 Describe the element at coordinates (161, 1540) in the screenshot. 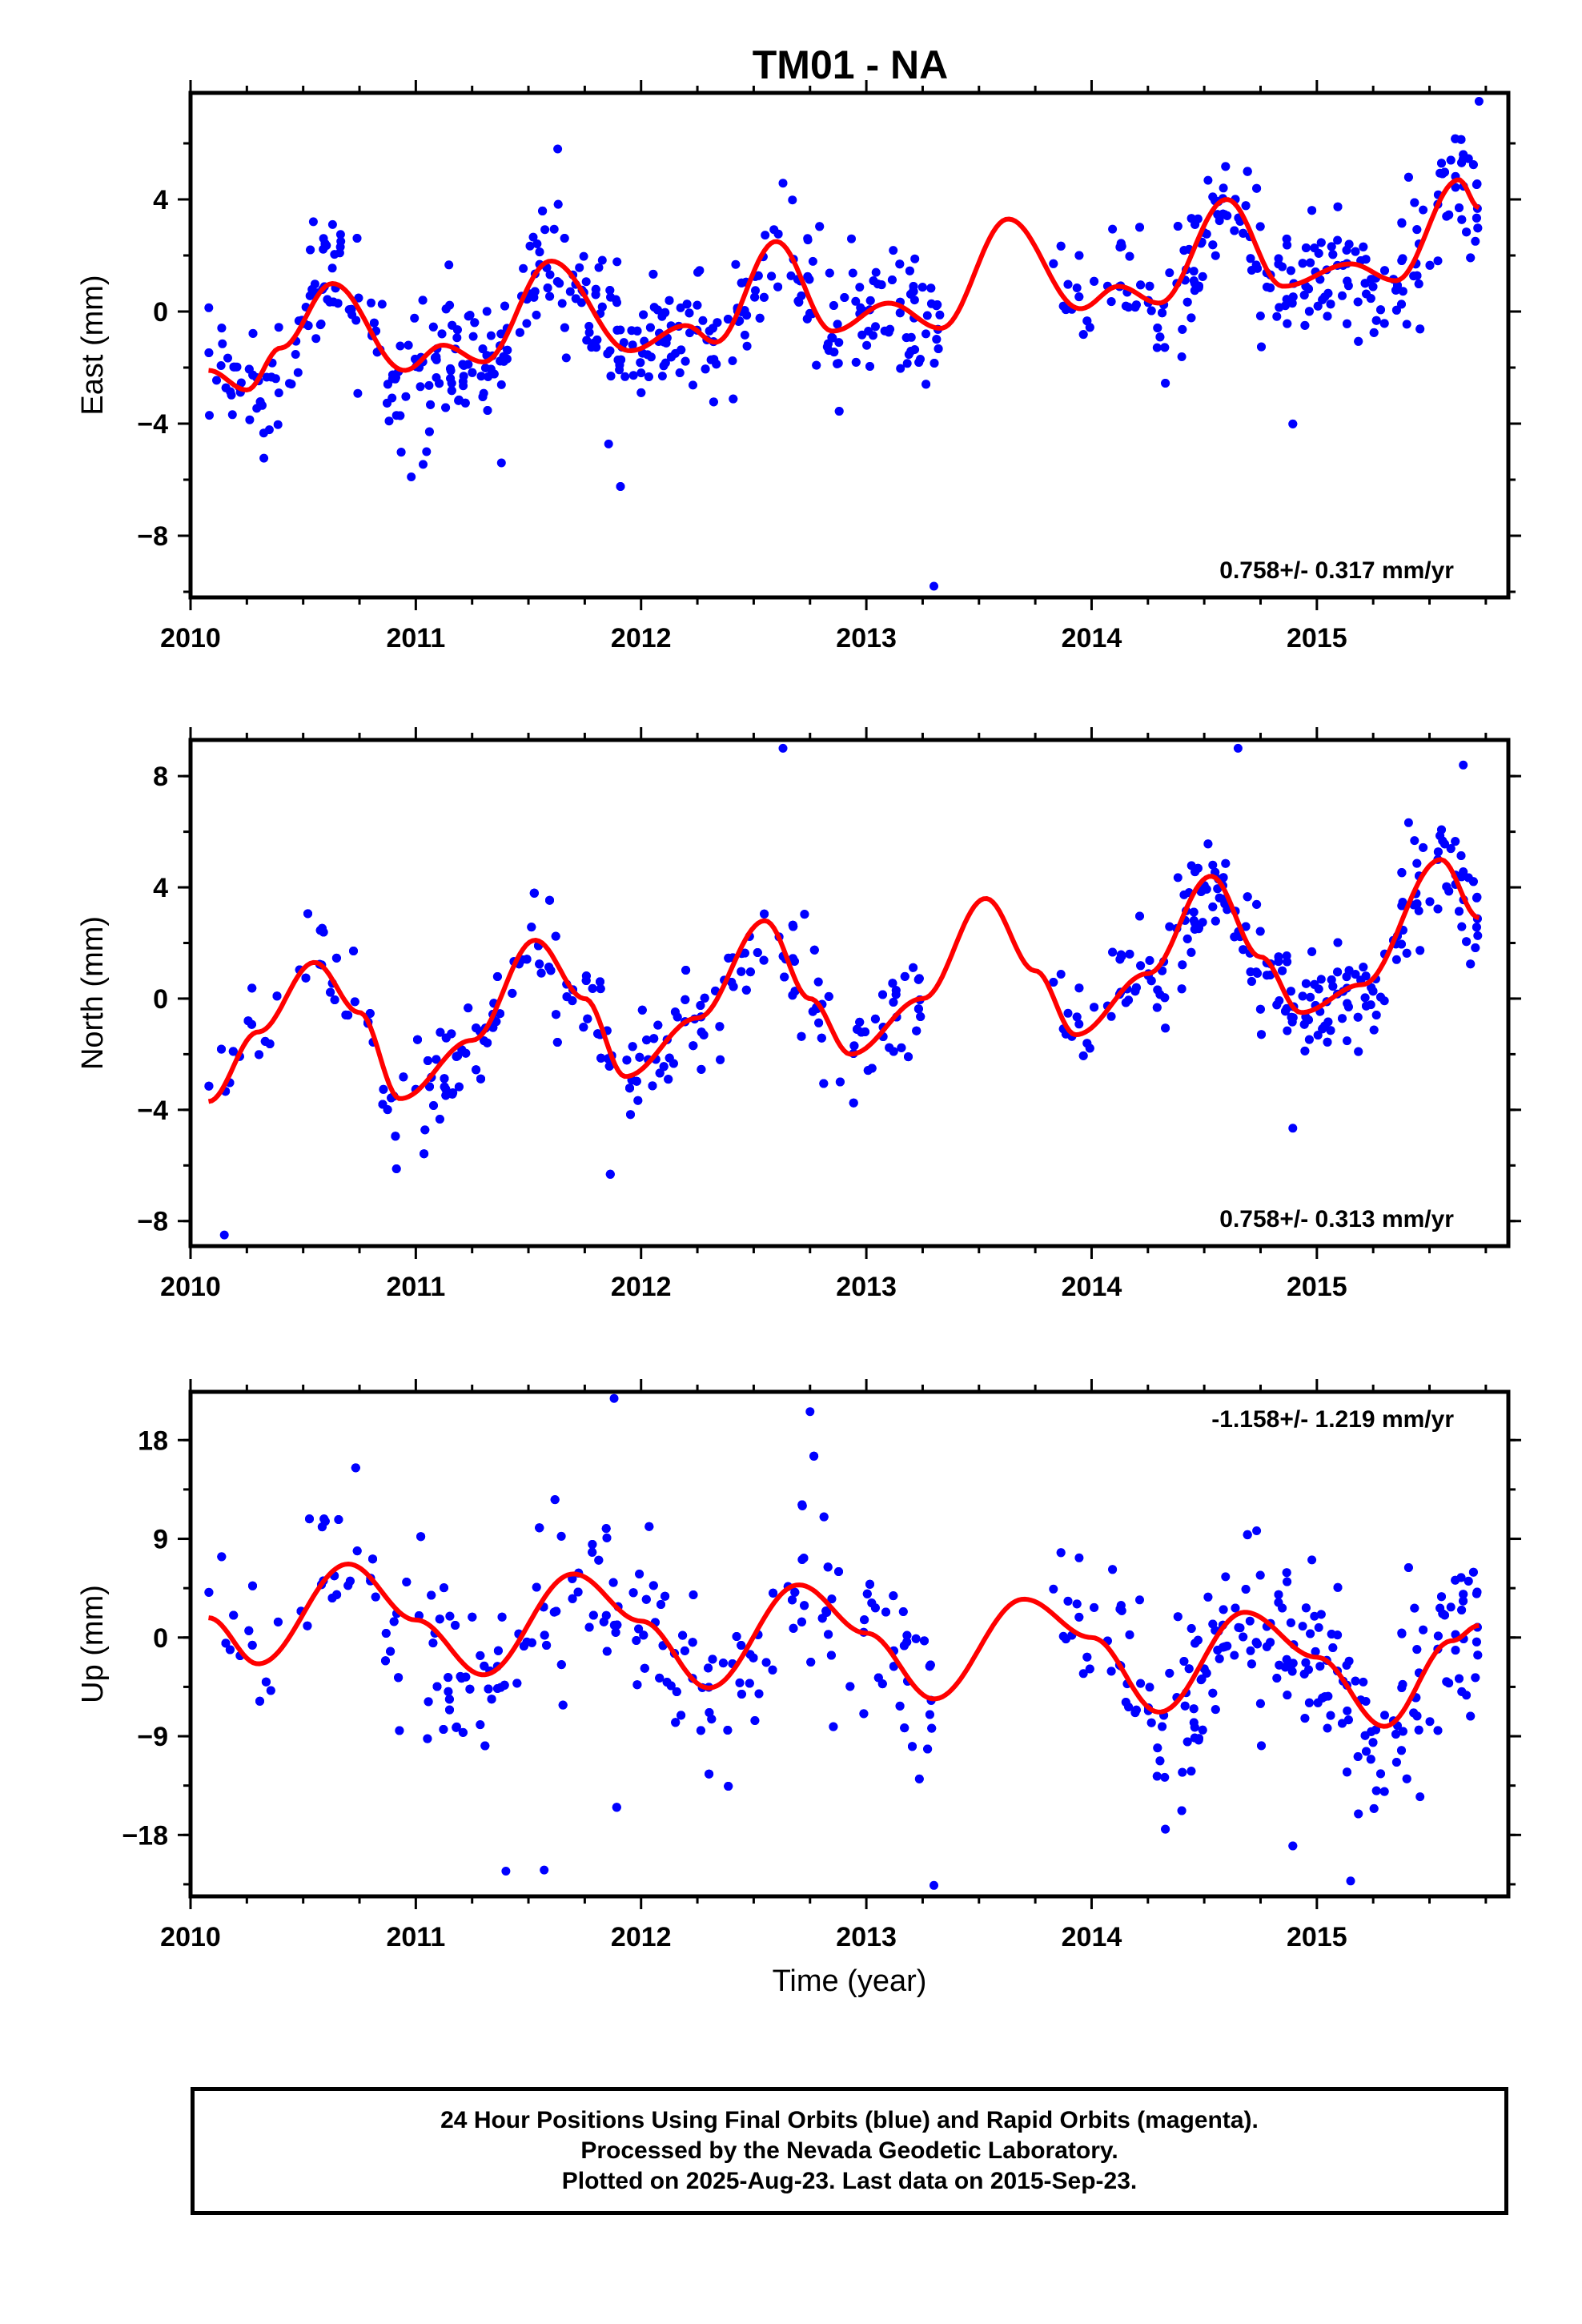

I see `y-tick-label: 9` at that location.